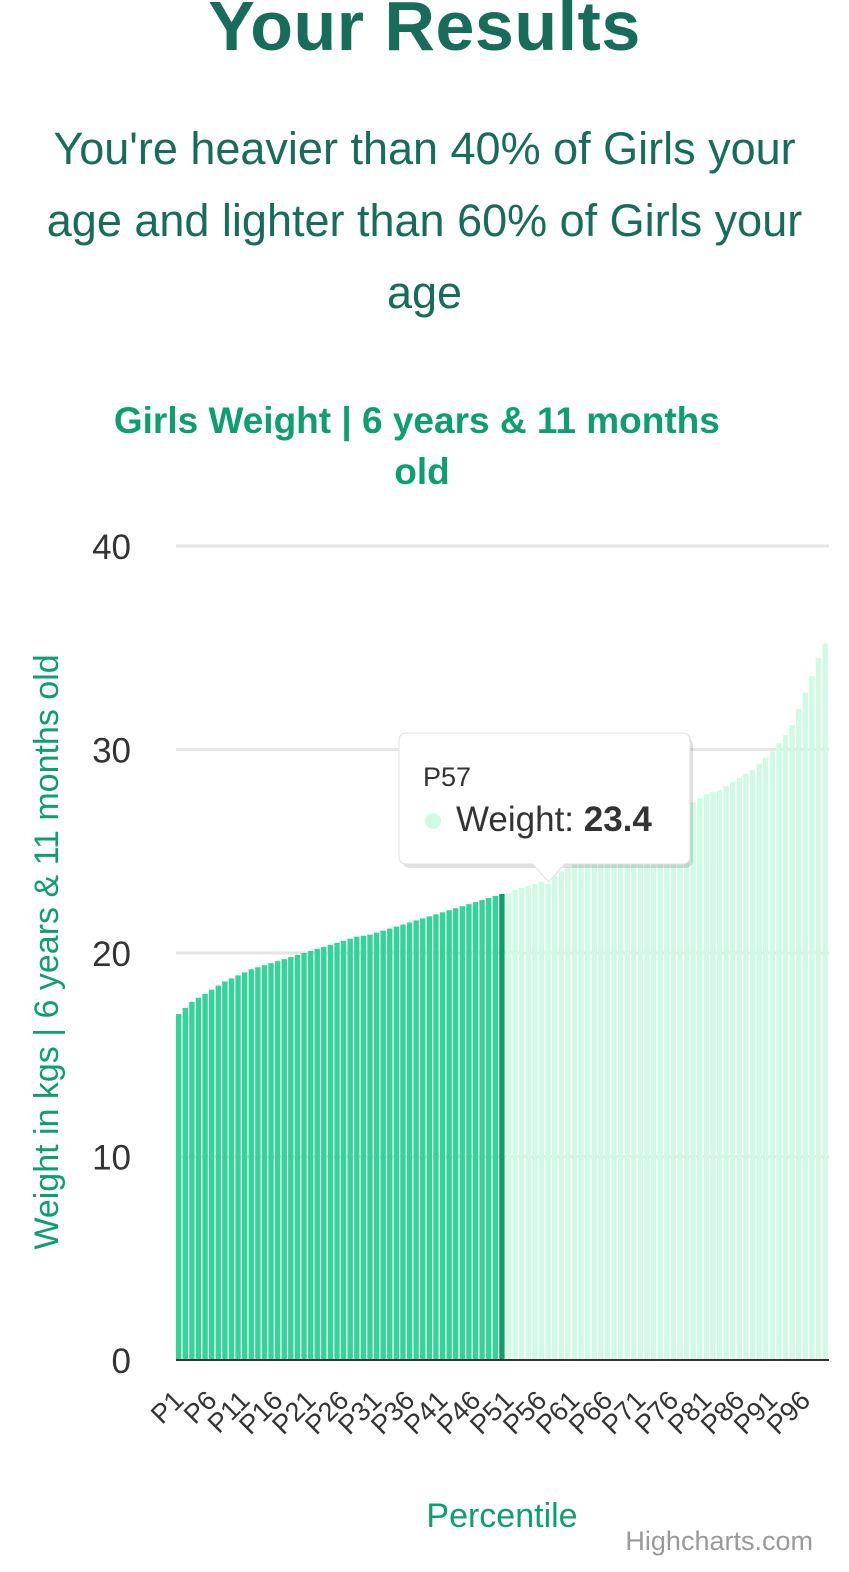  What do you see at coordinates (363, 1147) in the screenshot?
I see `bar-P29` at bounding box center [363, 1147].